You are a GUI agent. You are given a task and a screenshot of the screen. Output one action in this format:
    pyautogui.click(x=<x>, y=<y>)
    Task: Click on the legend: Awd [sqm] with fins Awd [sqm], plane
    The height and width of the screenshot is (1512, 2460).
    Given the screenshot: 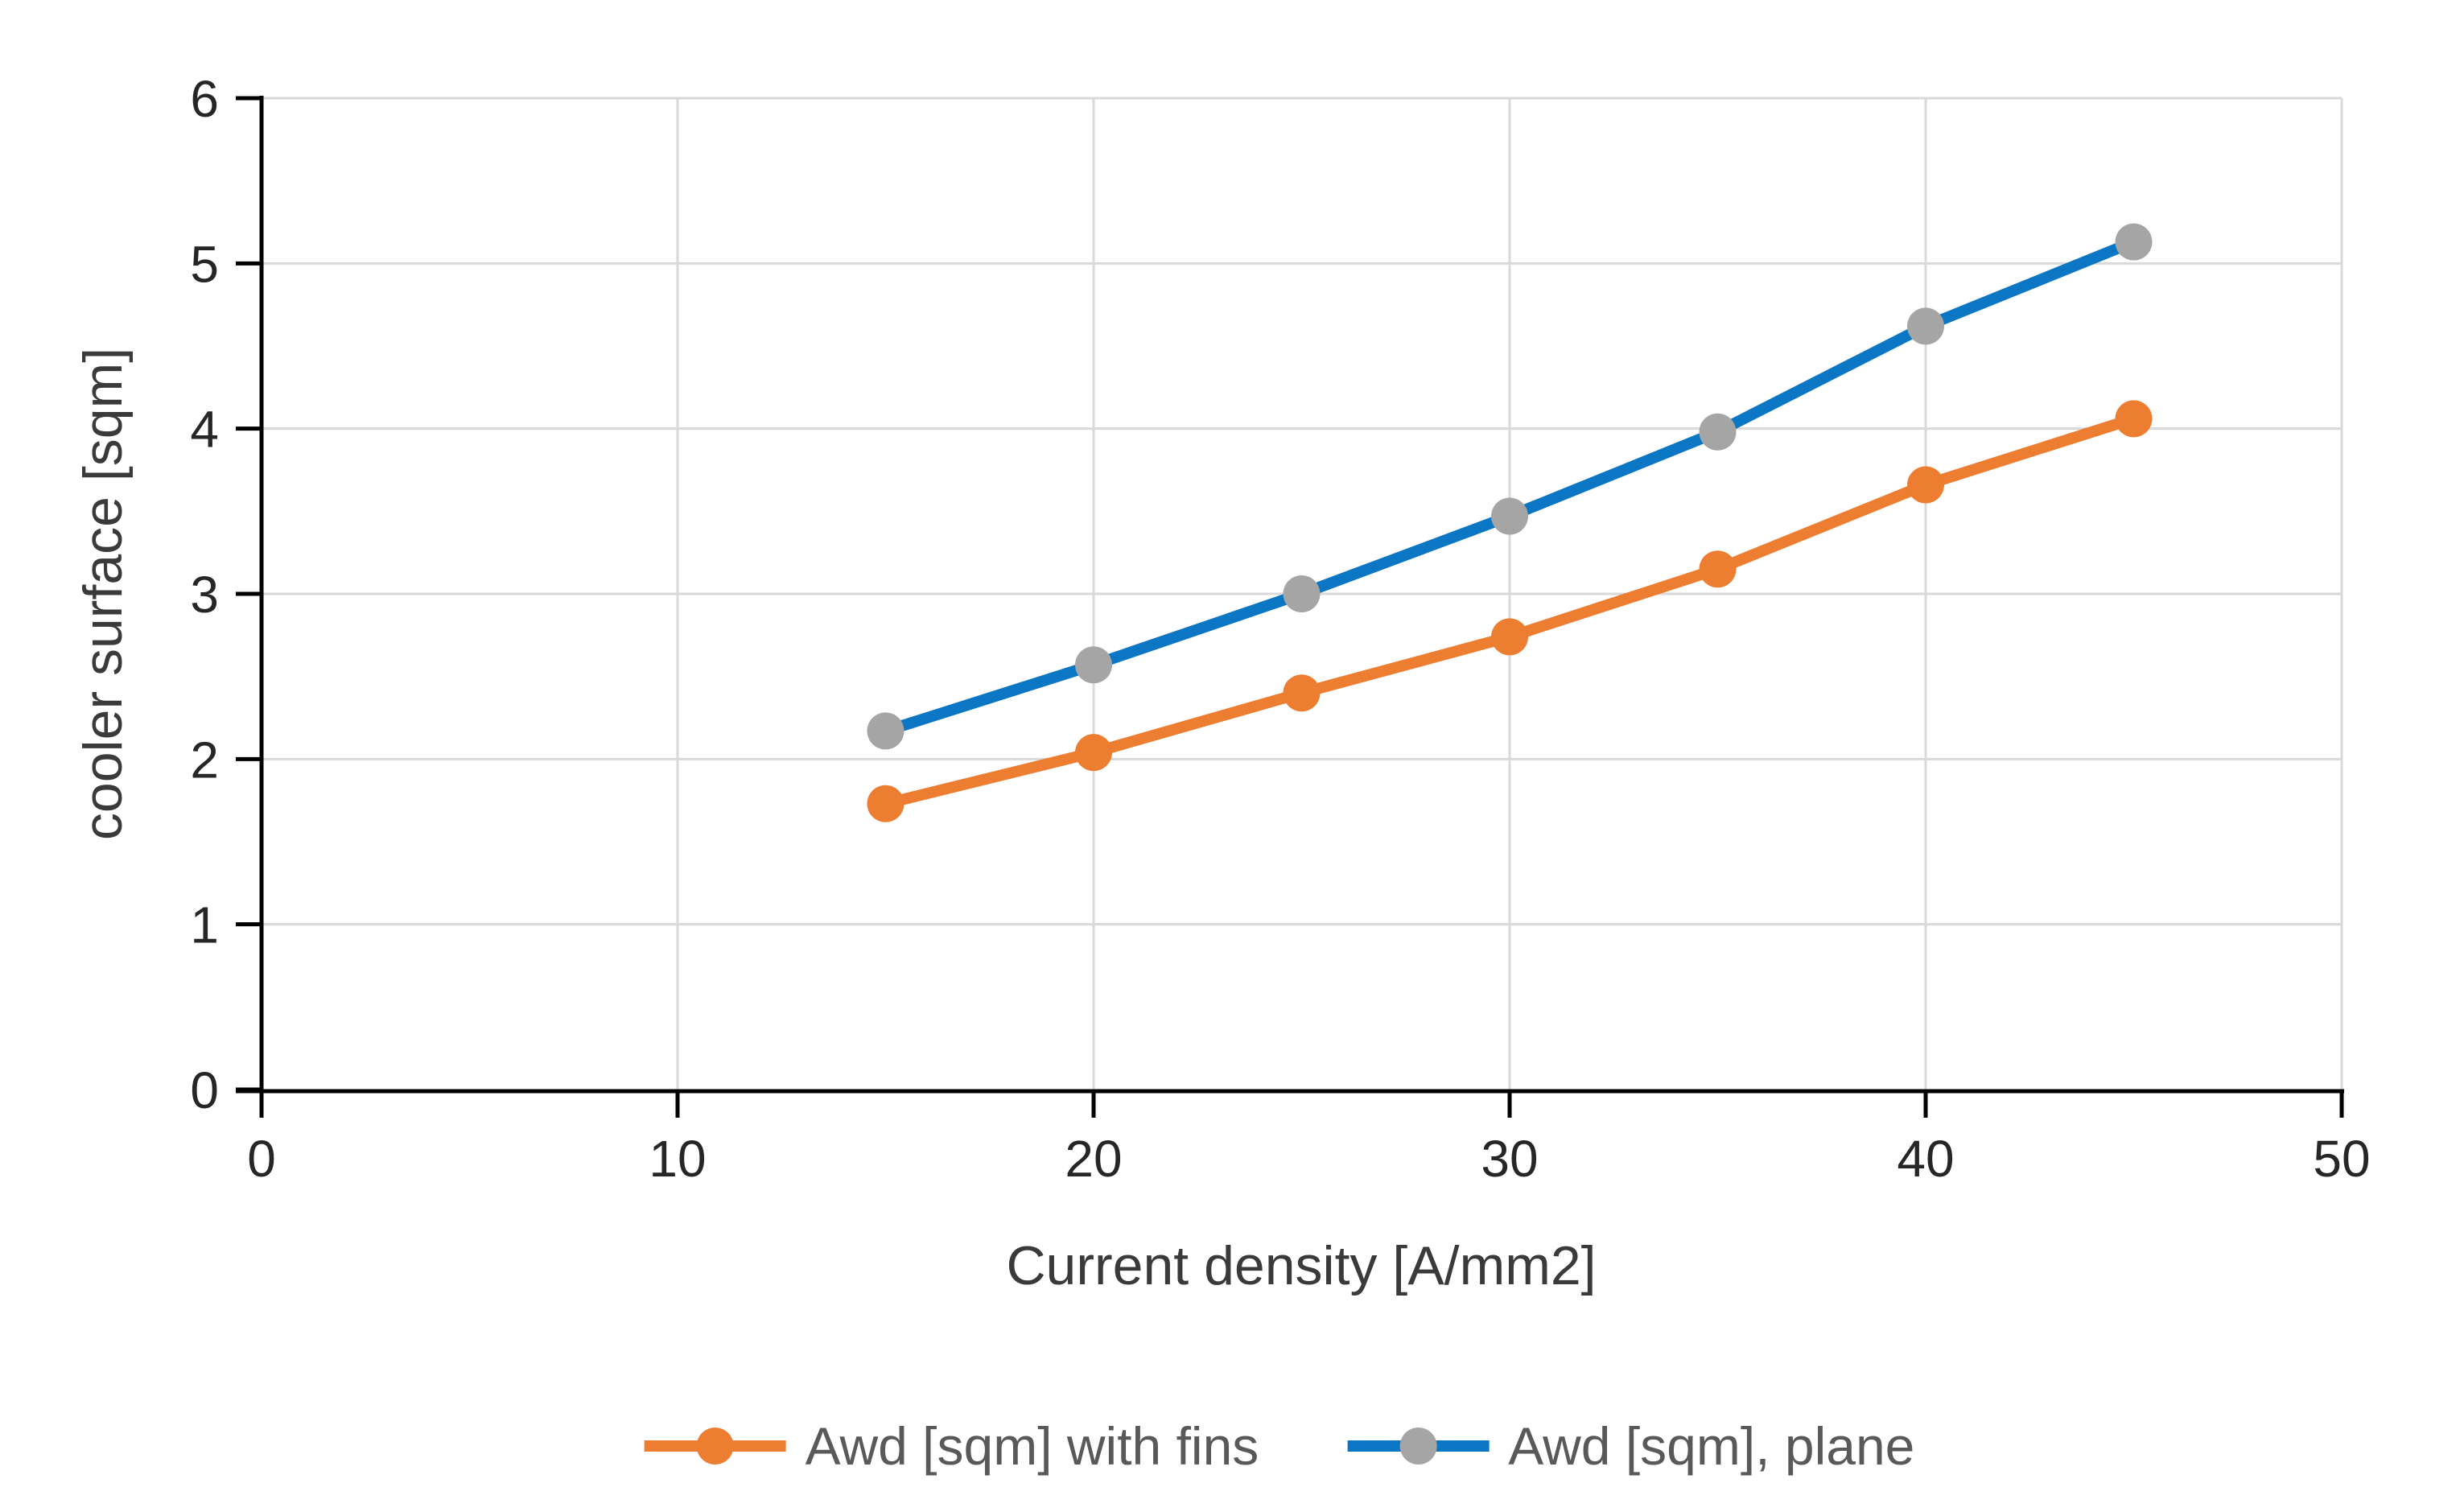 What is the action you would take?
    pyautogui.click(x=1279, y=1446)
    